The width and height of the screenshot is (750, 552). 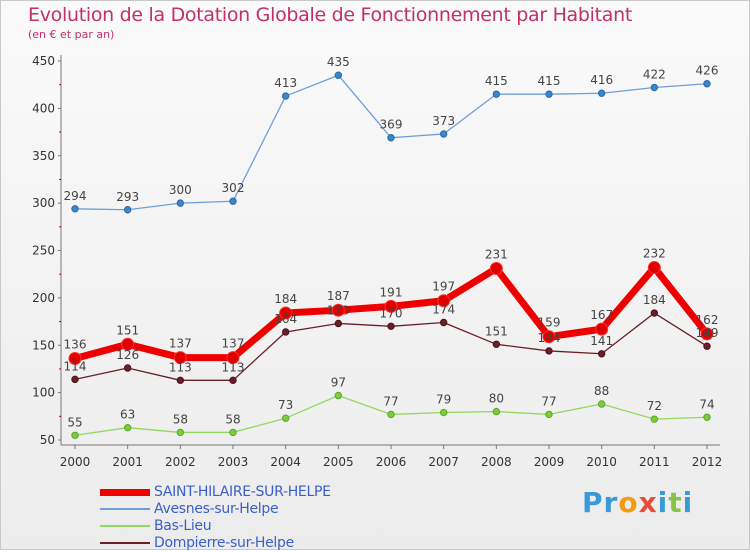 What do you see at coordinates (443, 287) in the screenshot?
I see `data-label: 197` at bounding box center [443, 287].